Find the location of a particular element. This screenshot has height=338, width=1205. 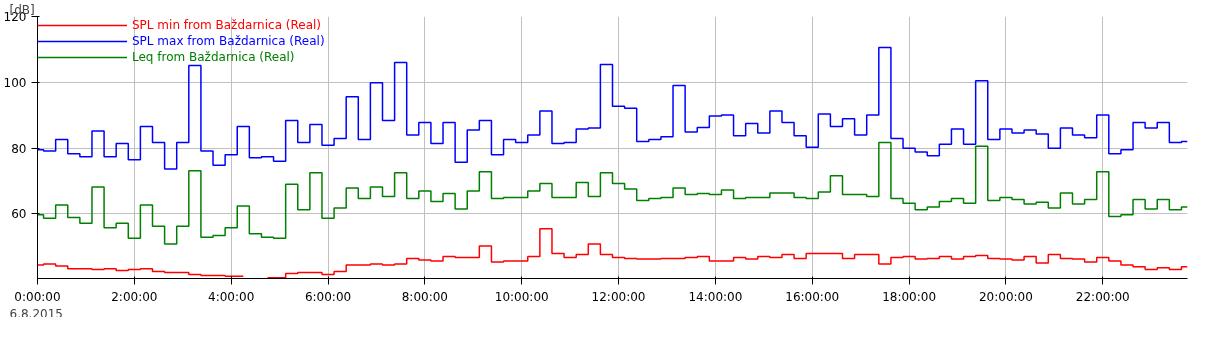

x-tick-label: 14:00:00 is located at coordinates (715, 296).